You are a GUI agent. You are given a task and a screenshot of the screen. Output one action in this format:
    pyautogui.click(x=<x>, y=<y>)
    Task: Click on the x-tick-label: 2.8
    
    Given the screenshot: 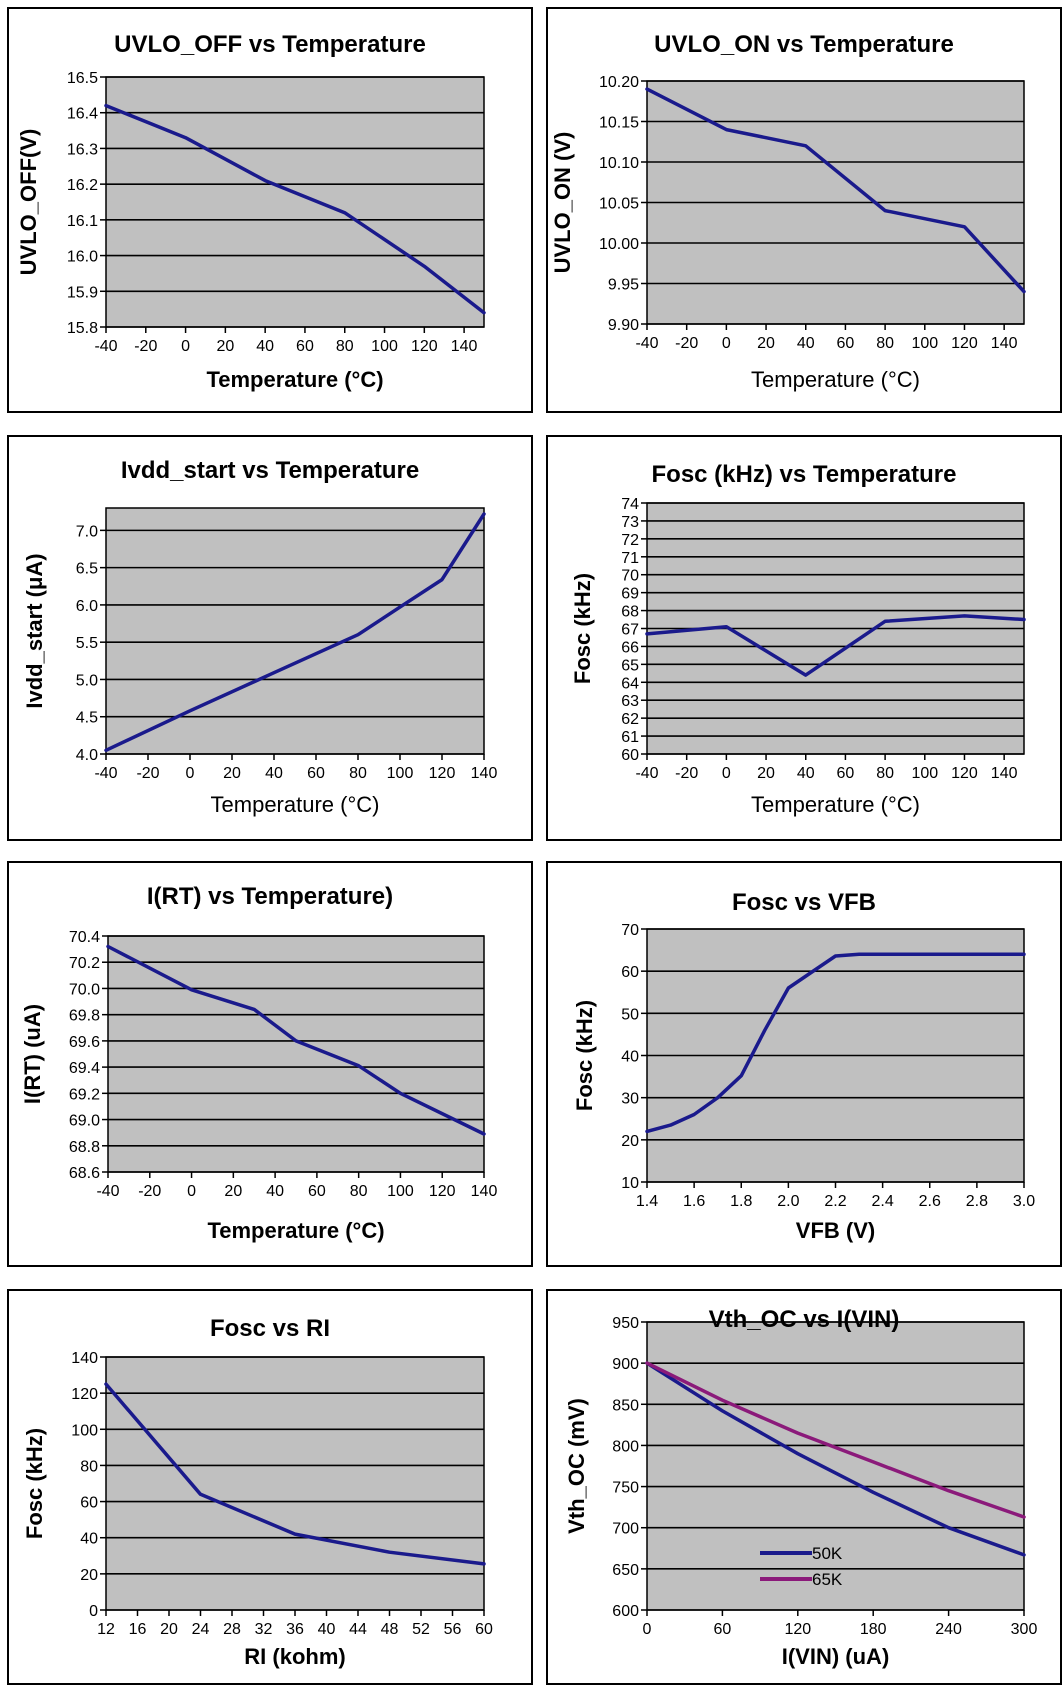 What is the action you would take?
    pyautogui.click(x=977, y=1201)
    